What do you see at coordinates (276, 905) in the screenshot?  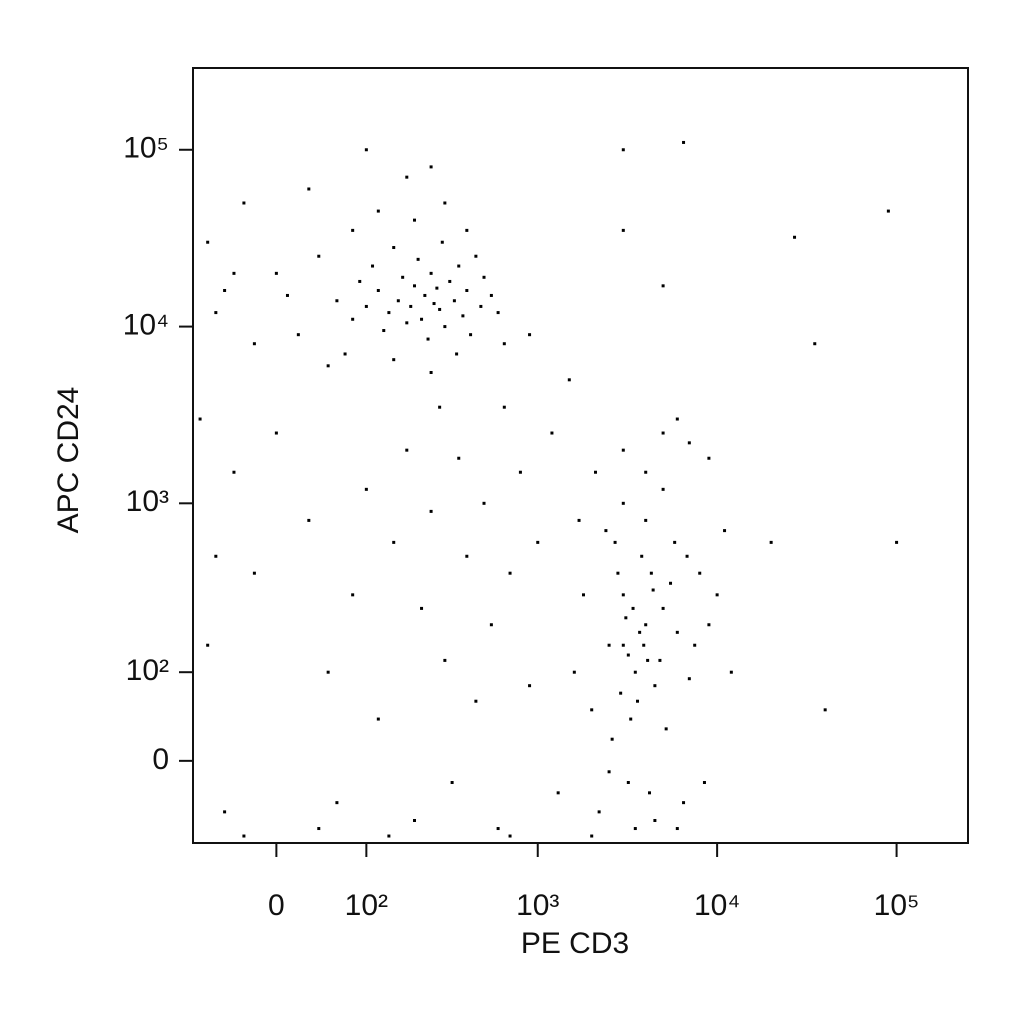 I see `x-tick-label: 0` at bounding box center [276, 905].